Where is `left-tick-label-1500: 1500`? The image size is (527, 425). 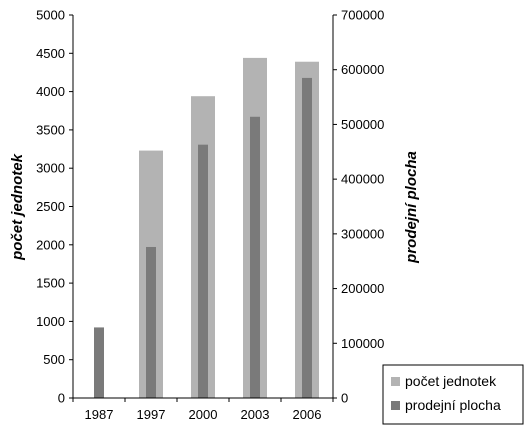
left-tick-label-1500: 1500 is located at coordinates (50, 283).